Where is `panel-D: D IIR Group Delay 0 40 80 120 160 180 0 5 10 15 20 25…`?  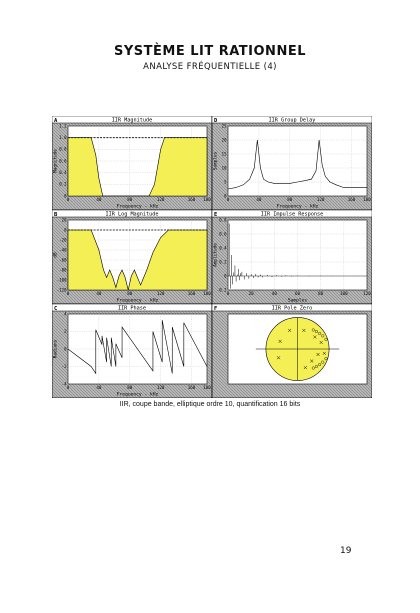 panel-D: D IIR Group Delay 0 40 80 120 160 180 0 5 10 15 20 25… is located at coordinates (291, 163).